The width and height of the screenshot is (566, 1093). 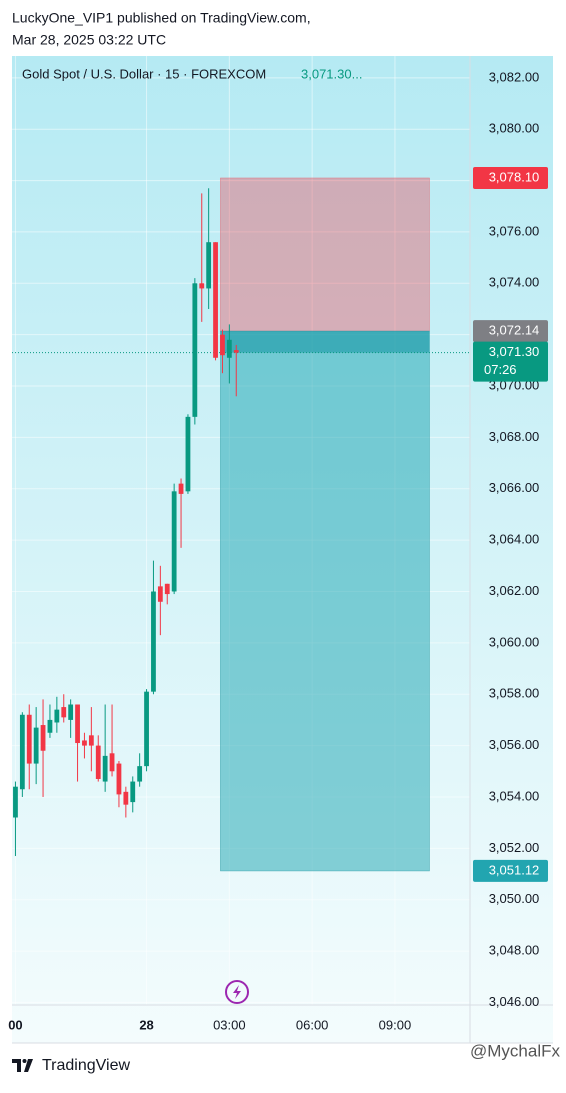 I want to click on y-tick-label: 3,080.00, so click(x=514, y=128).